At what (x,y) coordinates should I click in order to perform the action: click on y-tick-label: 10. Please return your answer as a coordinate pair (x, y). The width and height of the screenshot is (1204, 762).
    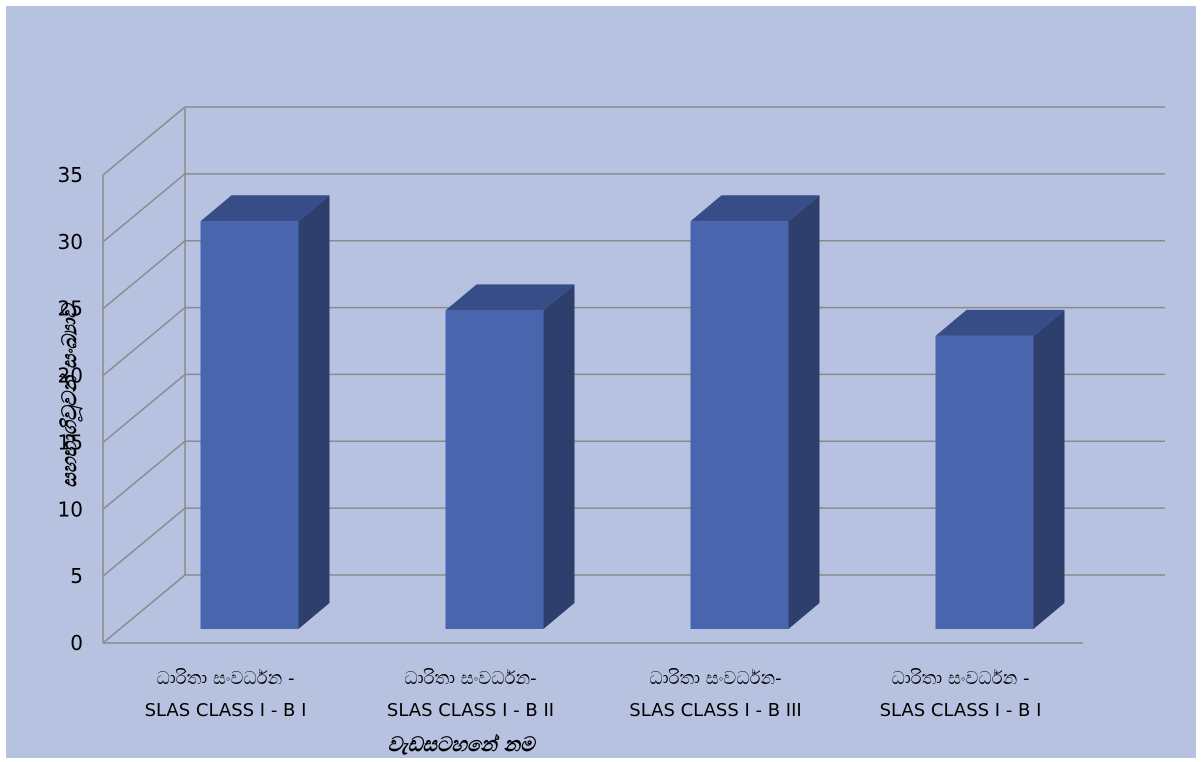
    Looking at the image, I should click on (70, 509).